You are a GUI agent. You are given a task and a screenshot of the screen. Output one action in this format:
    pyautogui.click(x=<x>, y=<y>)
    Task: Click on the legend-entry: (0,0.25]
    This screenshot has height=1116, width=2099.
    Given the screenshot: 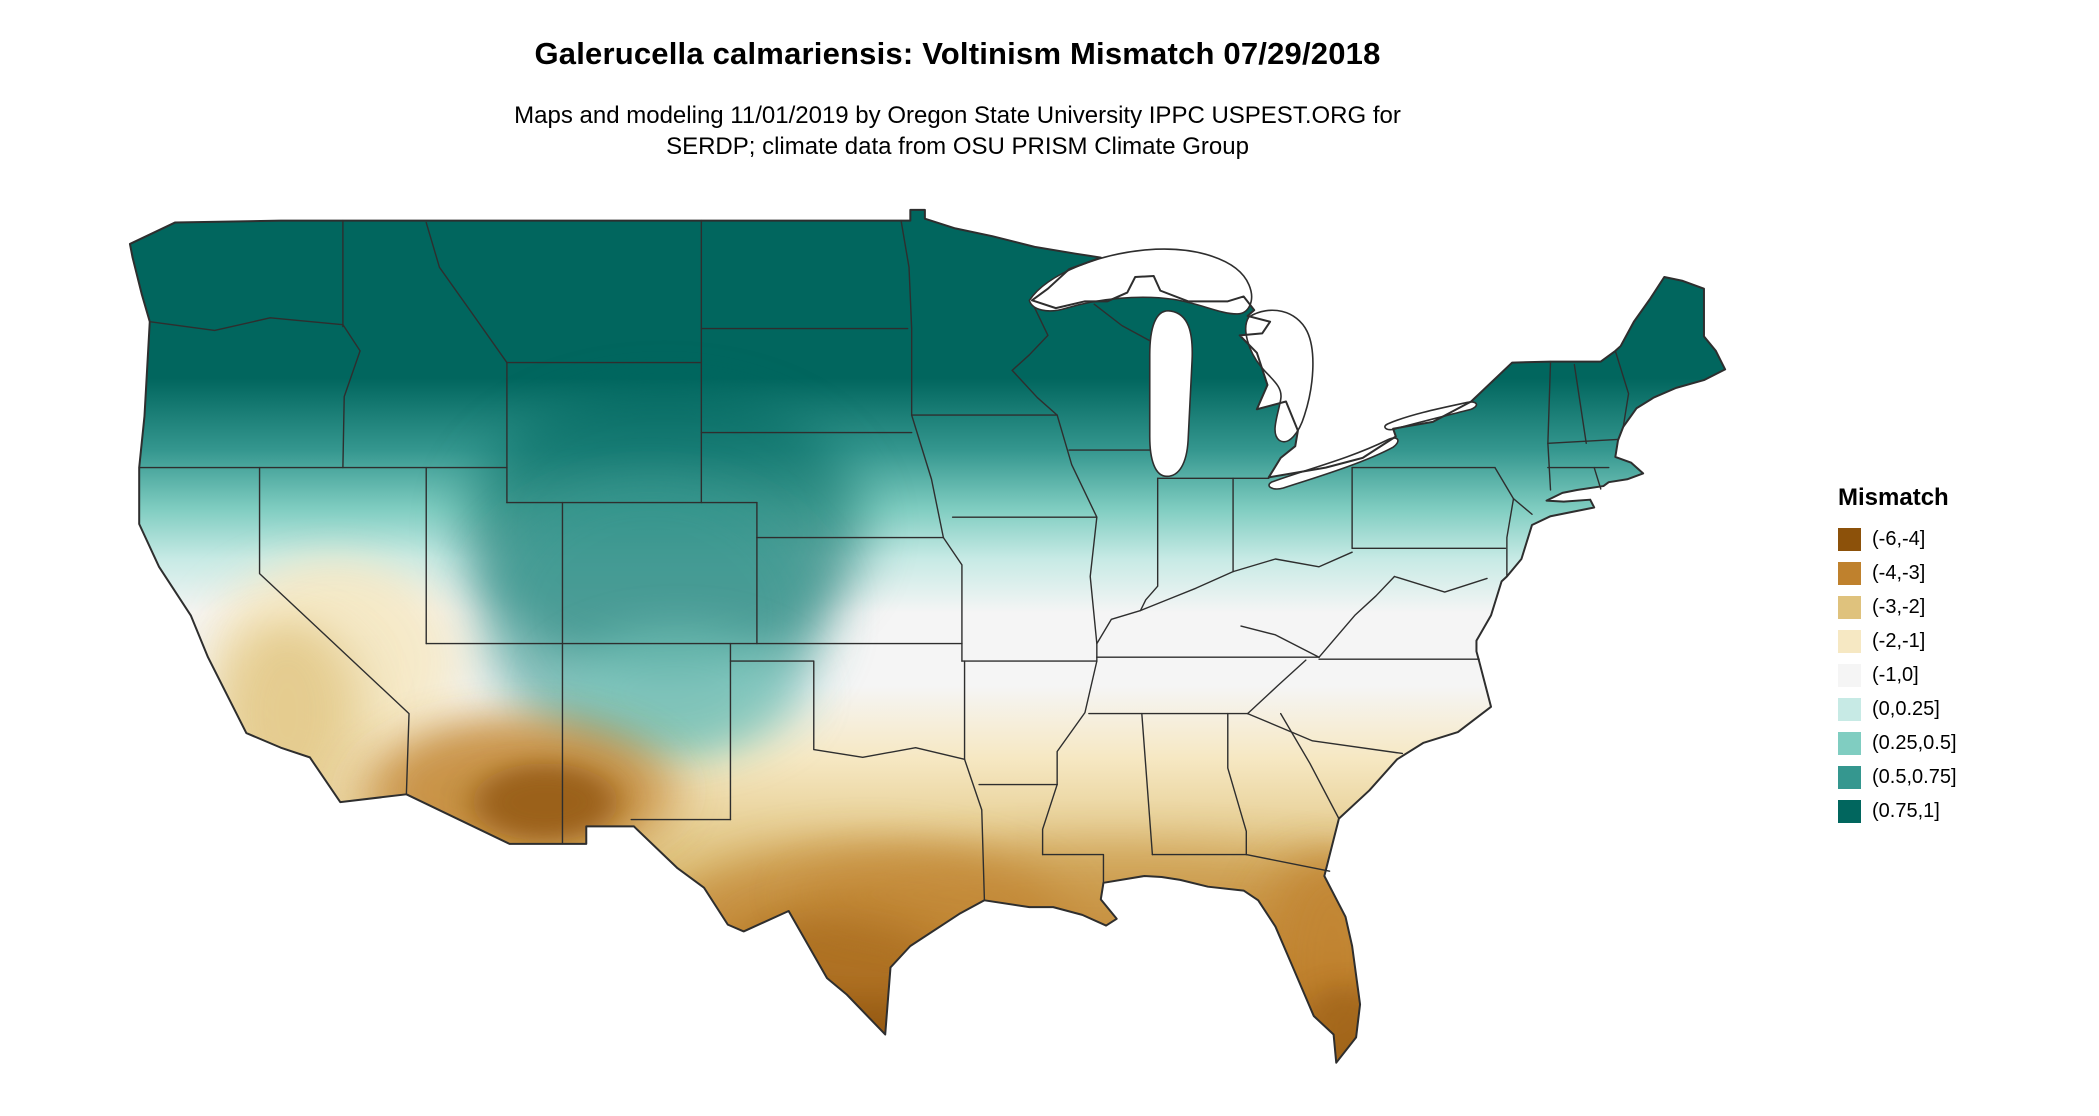 What is the action you would take?
    pyautogui.click(x=1953, y=709)
    